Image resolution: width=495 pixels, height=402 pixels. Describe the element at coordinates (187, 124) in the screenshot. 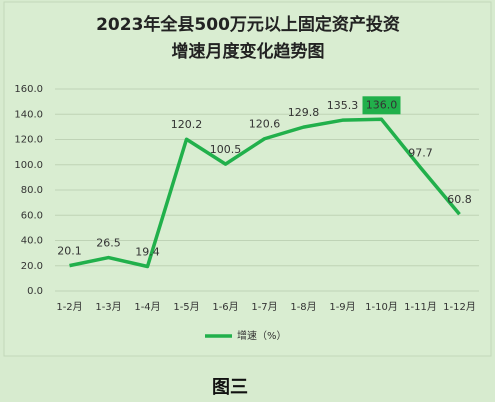

I see `data-label: 120.2` at that location.